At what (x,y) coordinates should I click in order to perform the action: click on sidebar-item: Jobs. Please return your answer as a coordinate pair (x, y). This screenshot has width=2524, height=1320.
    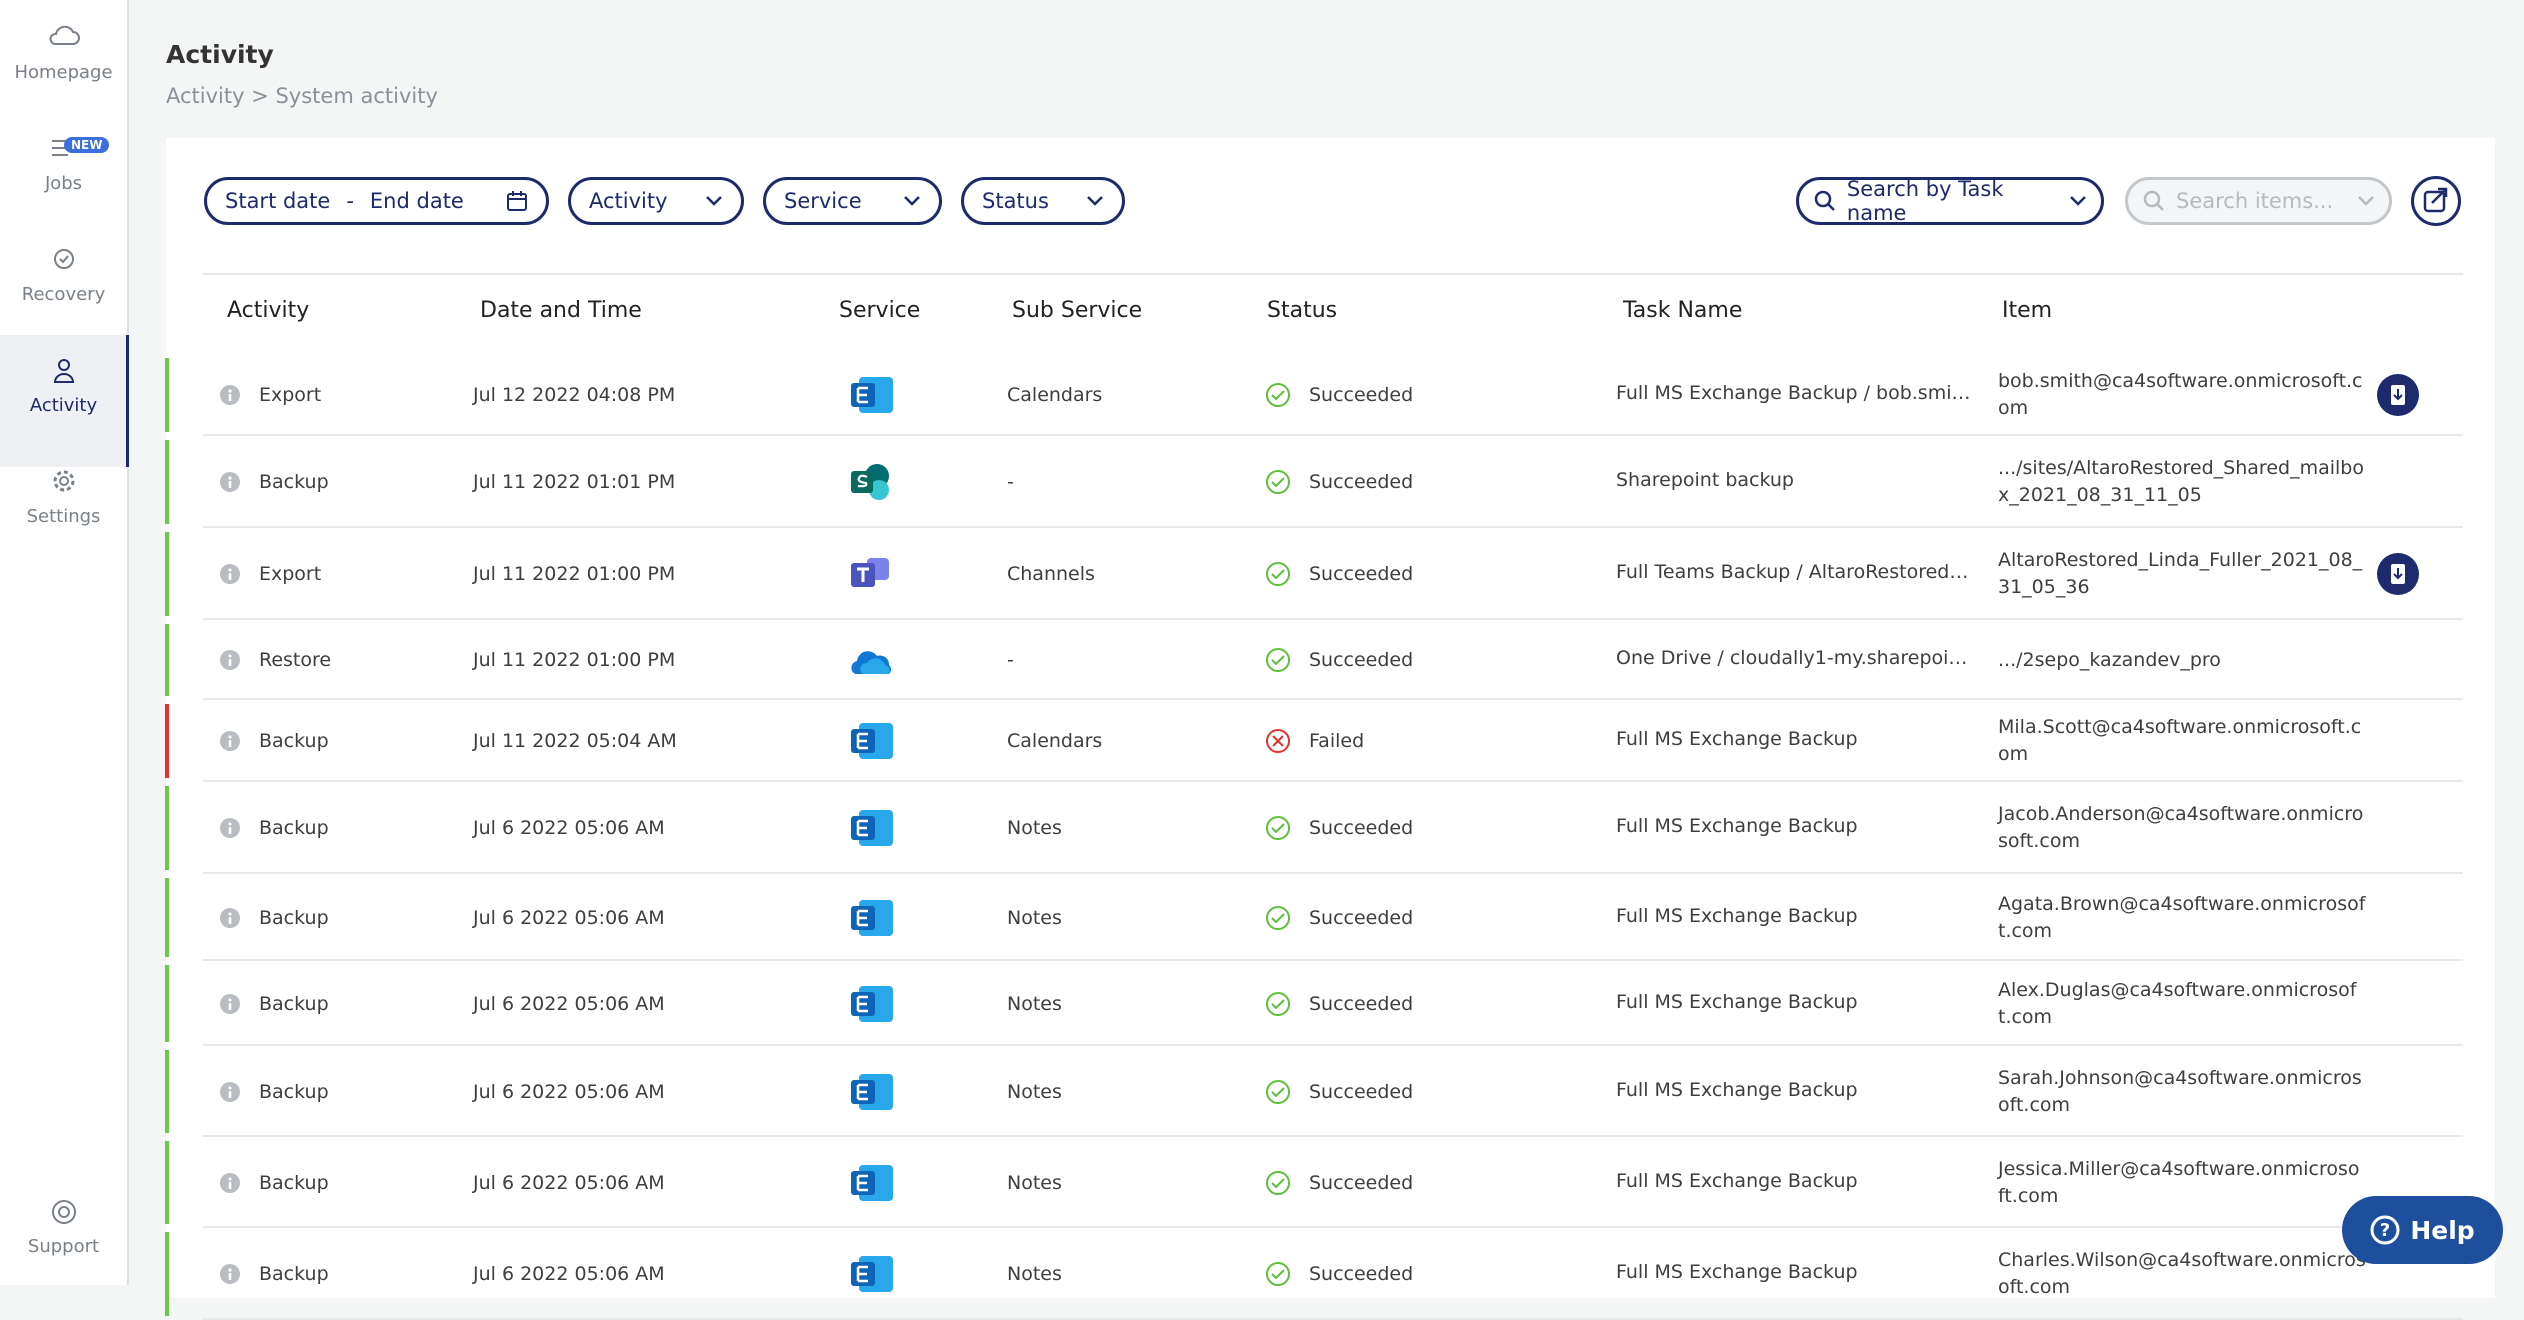
    Looking at the image, I should click on (63, 183).